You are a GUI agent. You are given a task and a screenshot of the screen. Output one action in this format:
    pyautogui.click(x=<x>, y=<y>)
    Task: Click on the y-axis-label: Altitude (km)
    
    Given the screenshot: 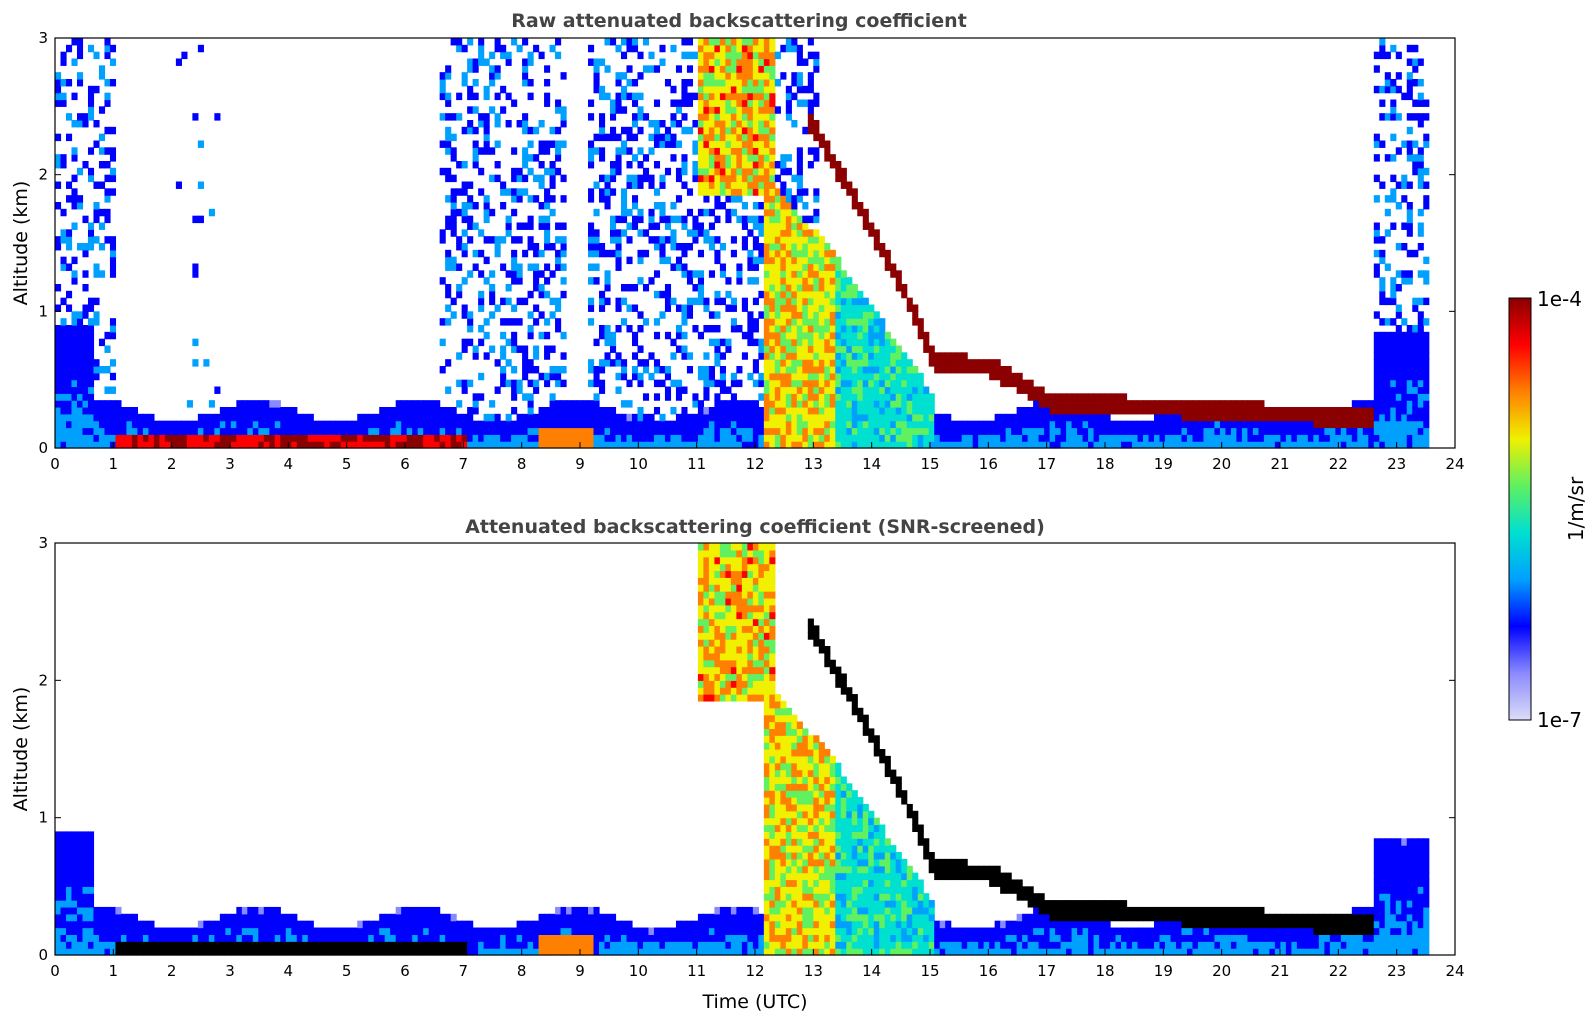 What is the action you would take?
    pyautogui.click(x=21, y=243)
    